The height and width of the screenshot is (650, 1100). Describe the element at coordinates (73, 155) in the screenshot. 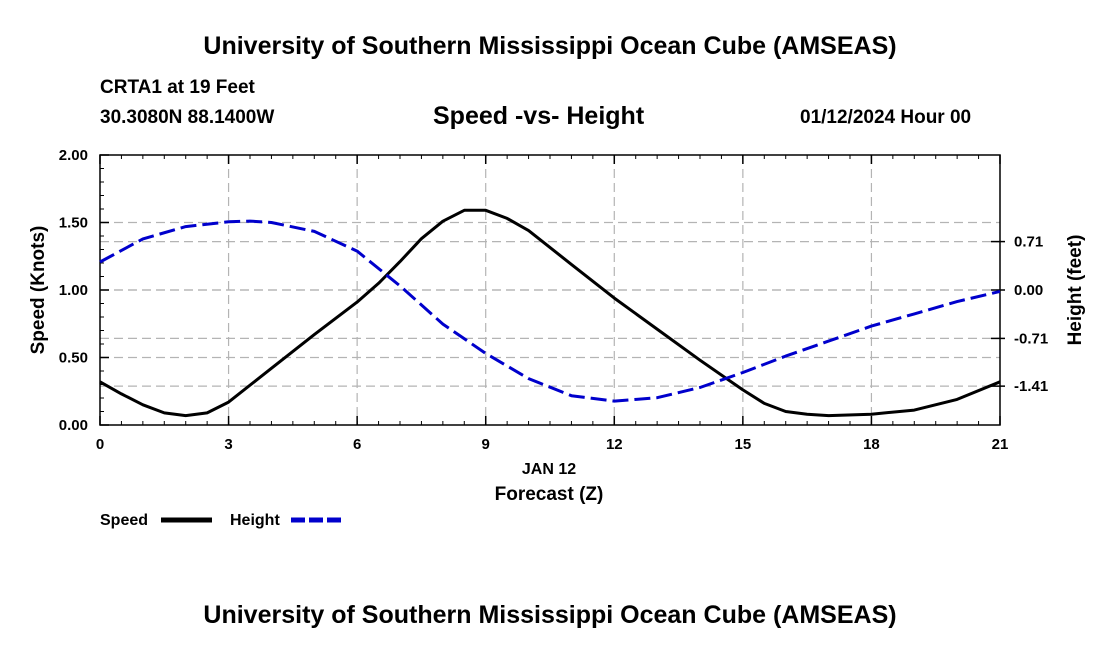

I see `y-tick-label: 2.00` at that location.